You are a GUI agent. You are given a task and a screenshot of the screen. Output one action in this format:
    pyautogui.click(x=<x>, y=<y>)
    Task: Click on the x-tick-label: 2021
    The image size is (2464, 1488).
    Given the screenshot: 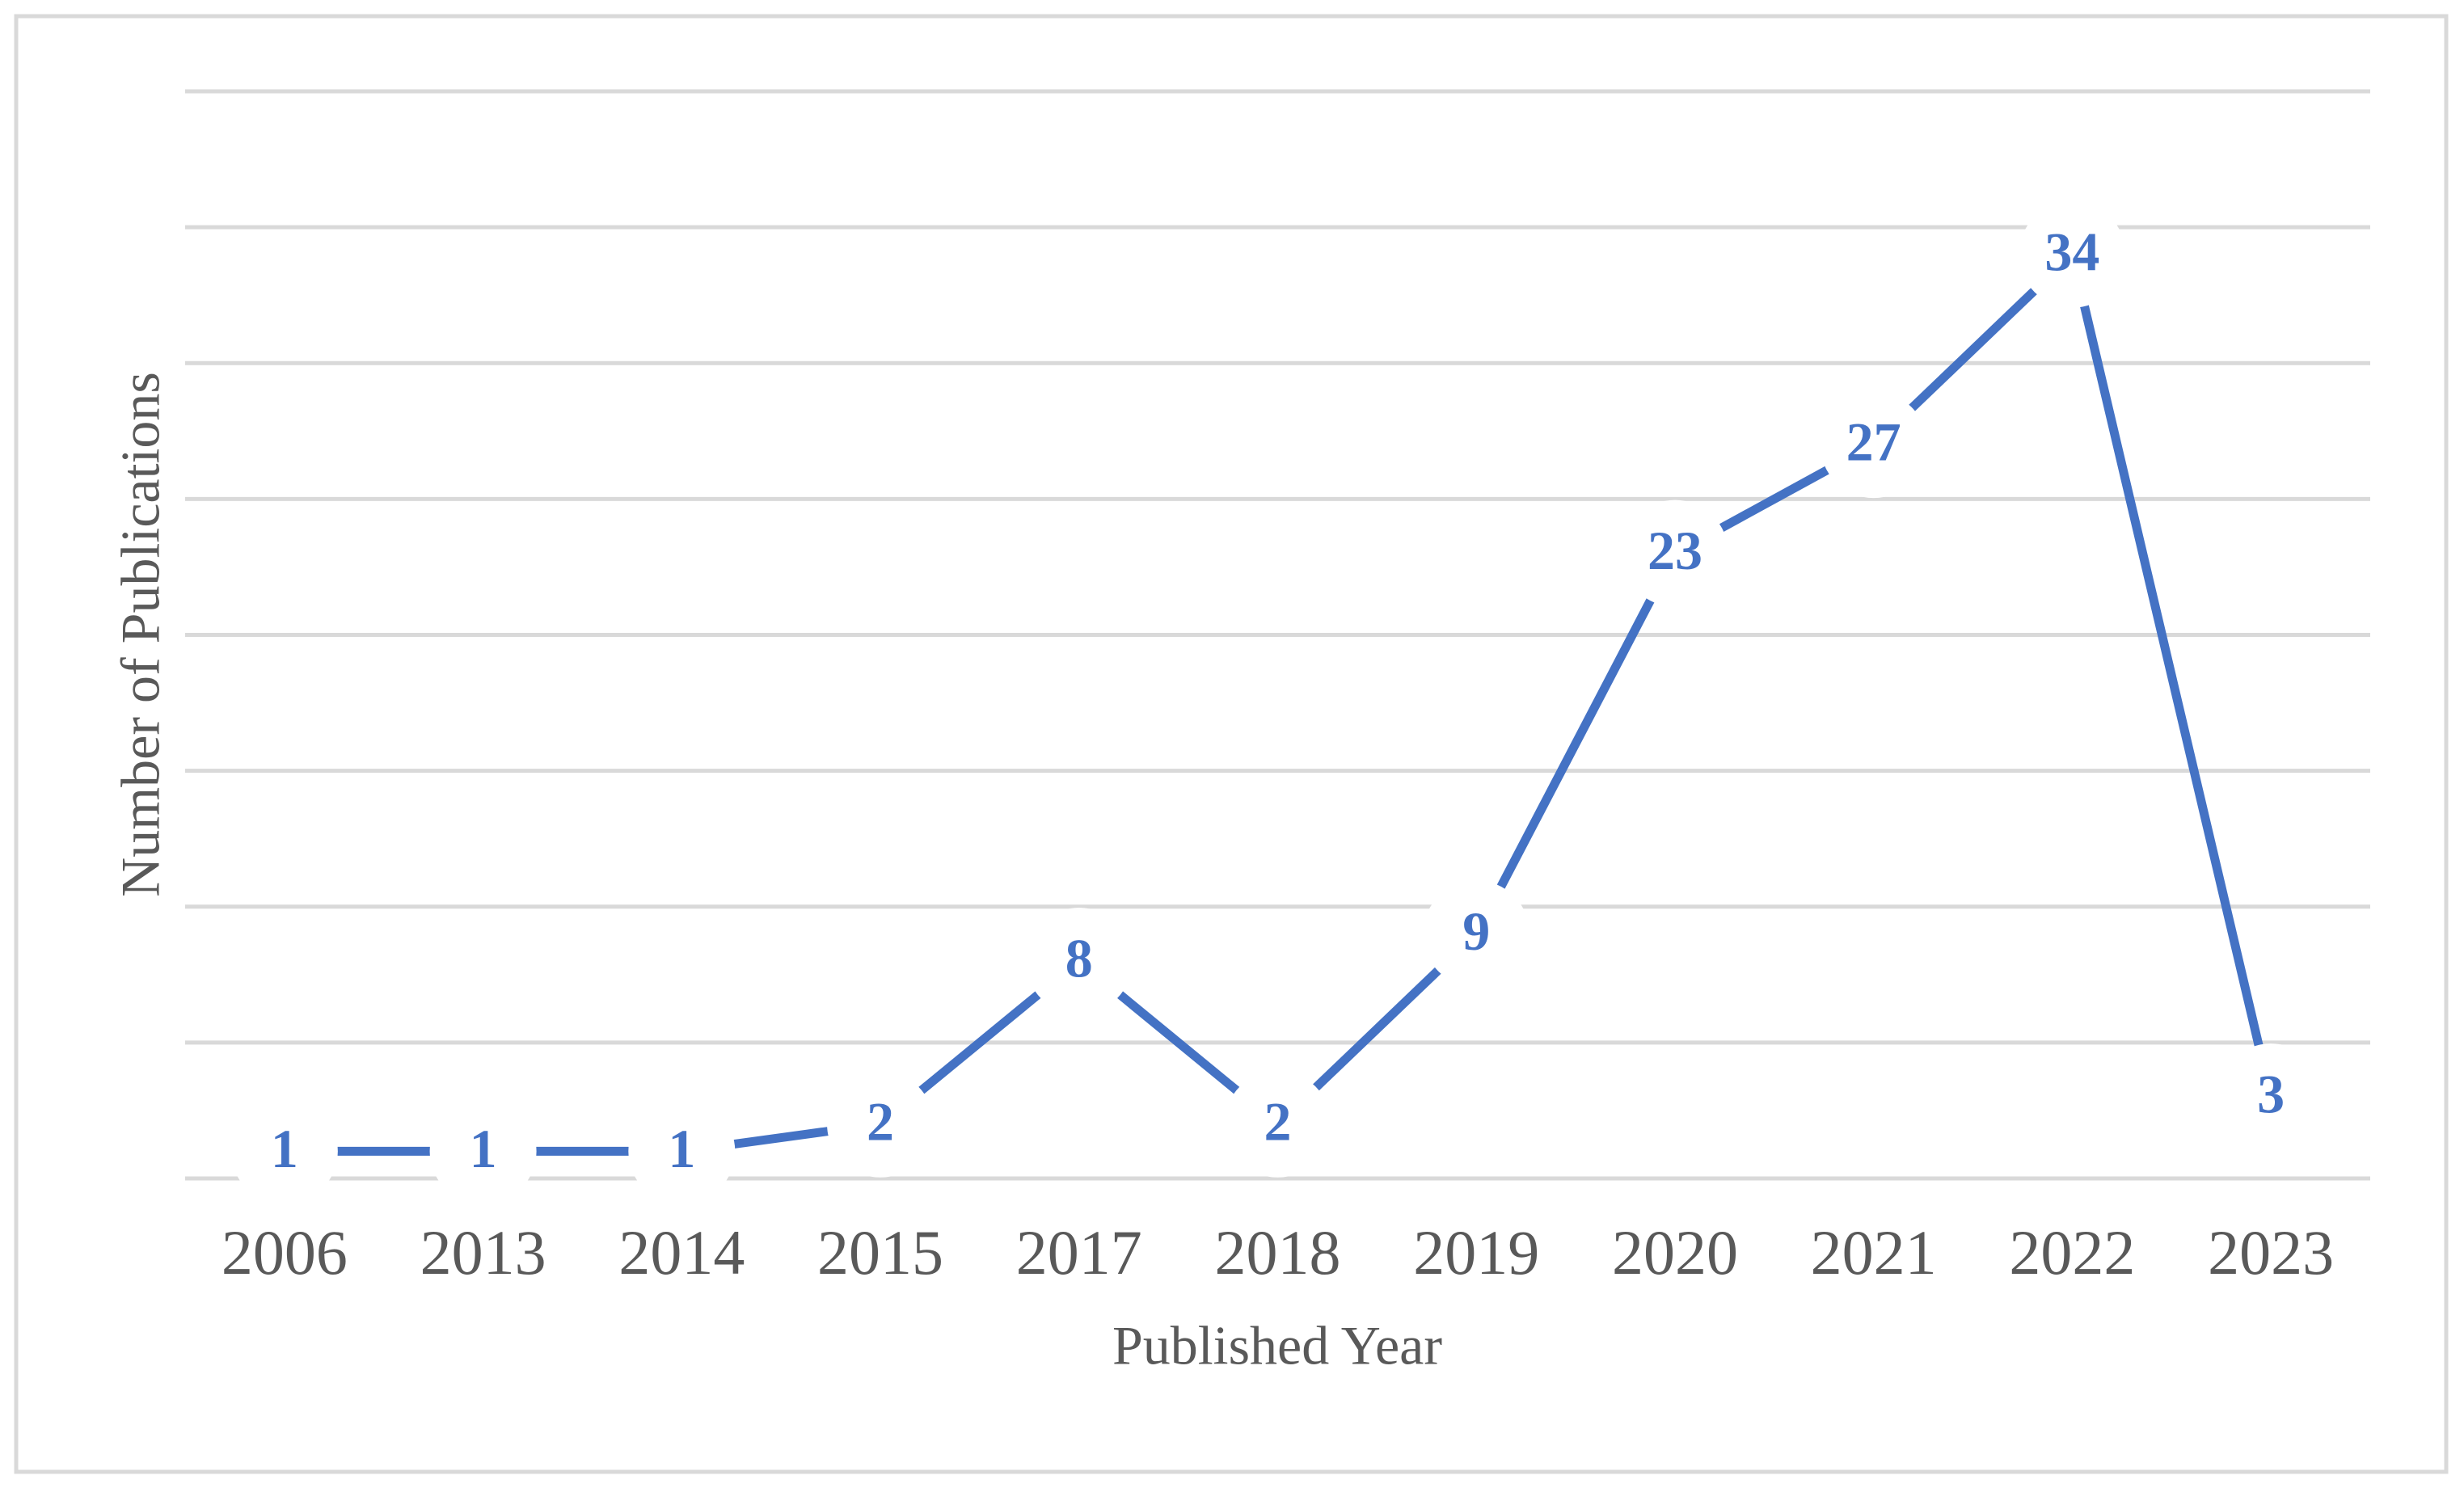 What is the action you would take?
    pyautogui.click(x=1874, y=1252)
    